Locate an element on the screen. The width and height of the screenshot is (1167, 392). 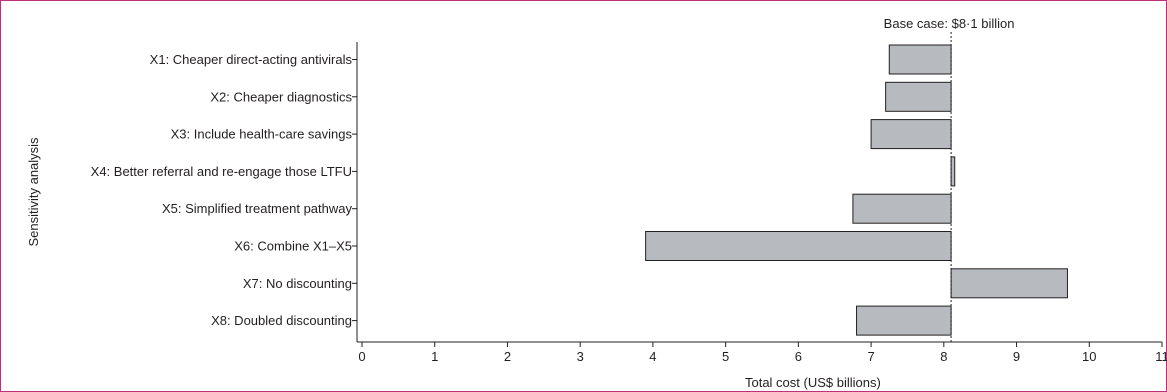
category-label-x5: X5: Simplified treatment pathway is located at coordinates (257, 208).